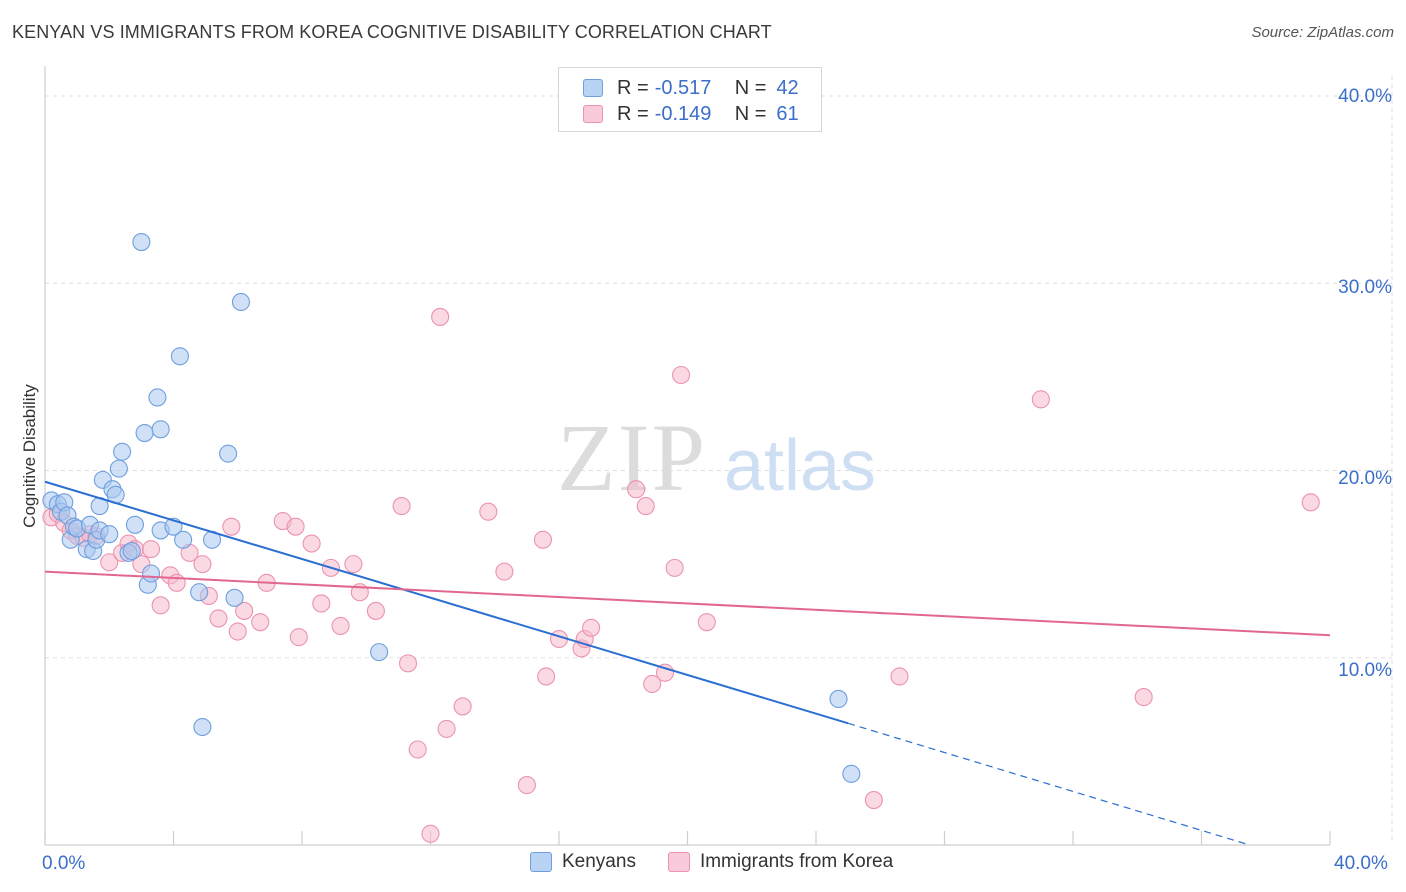 The height and width of the screenshot is (892, 1406). What do you see at coordinates (1365, 287) in the screenshot?
I see `y-tick-30: 30.0%` at bounding box center [1365, 287].